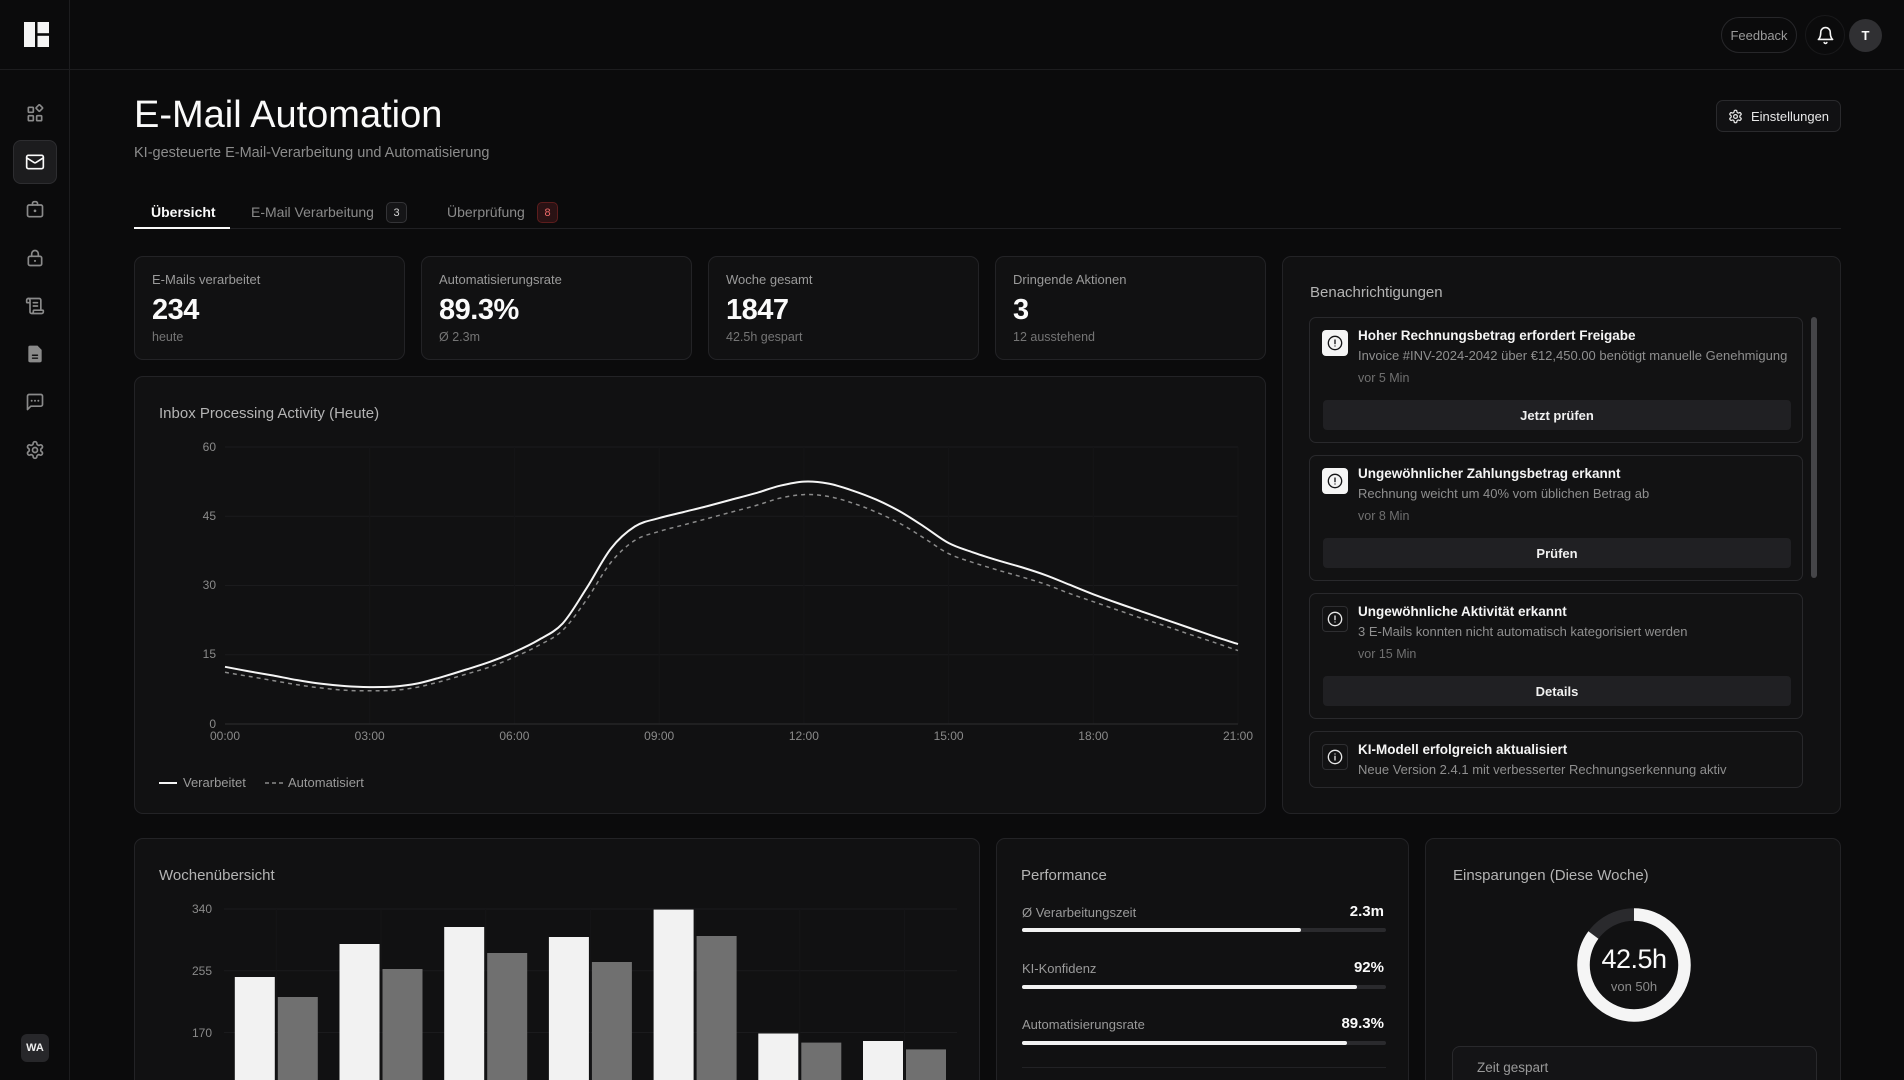 This screenshot has width=1904, height=1080. Describe the element at coordinates (202, 909) in the screenshot. I see `svg-text: 340` at that location.